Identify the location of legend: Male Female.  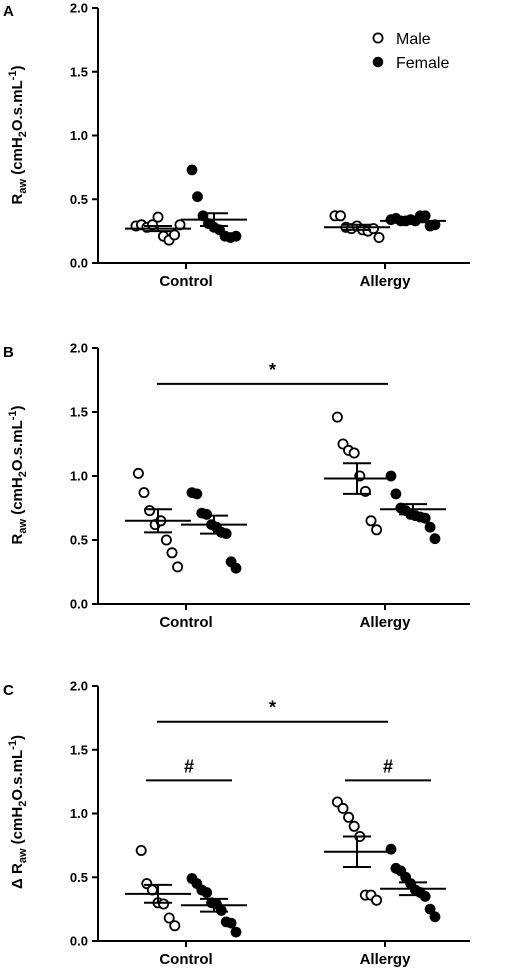
(410, 51).